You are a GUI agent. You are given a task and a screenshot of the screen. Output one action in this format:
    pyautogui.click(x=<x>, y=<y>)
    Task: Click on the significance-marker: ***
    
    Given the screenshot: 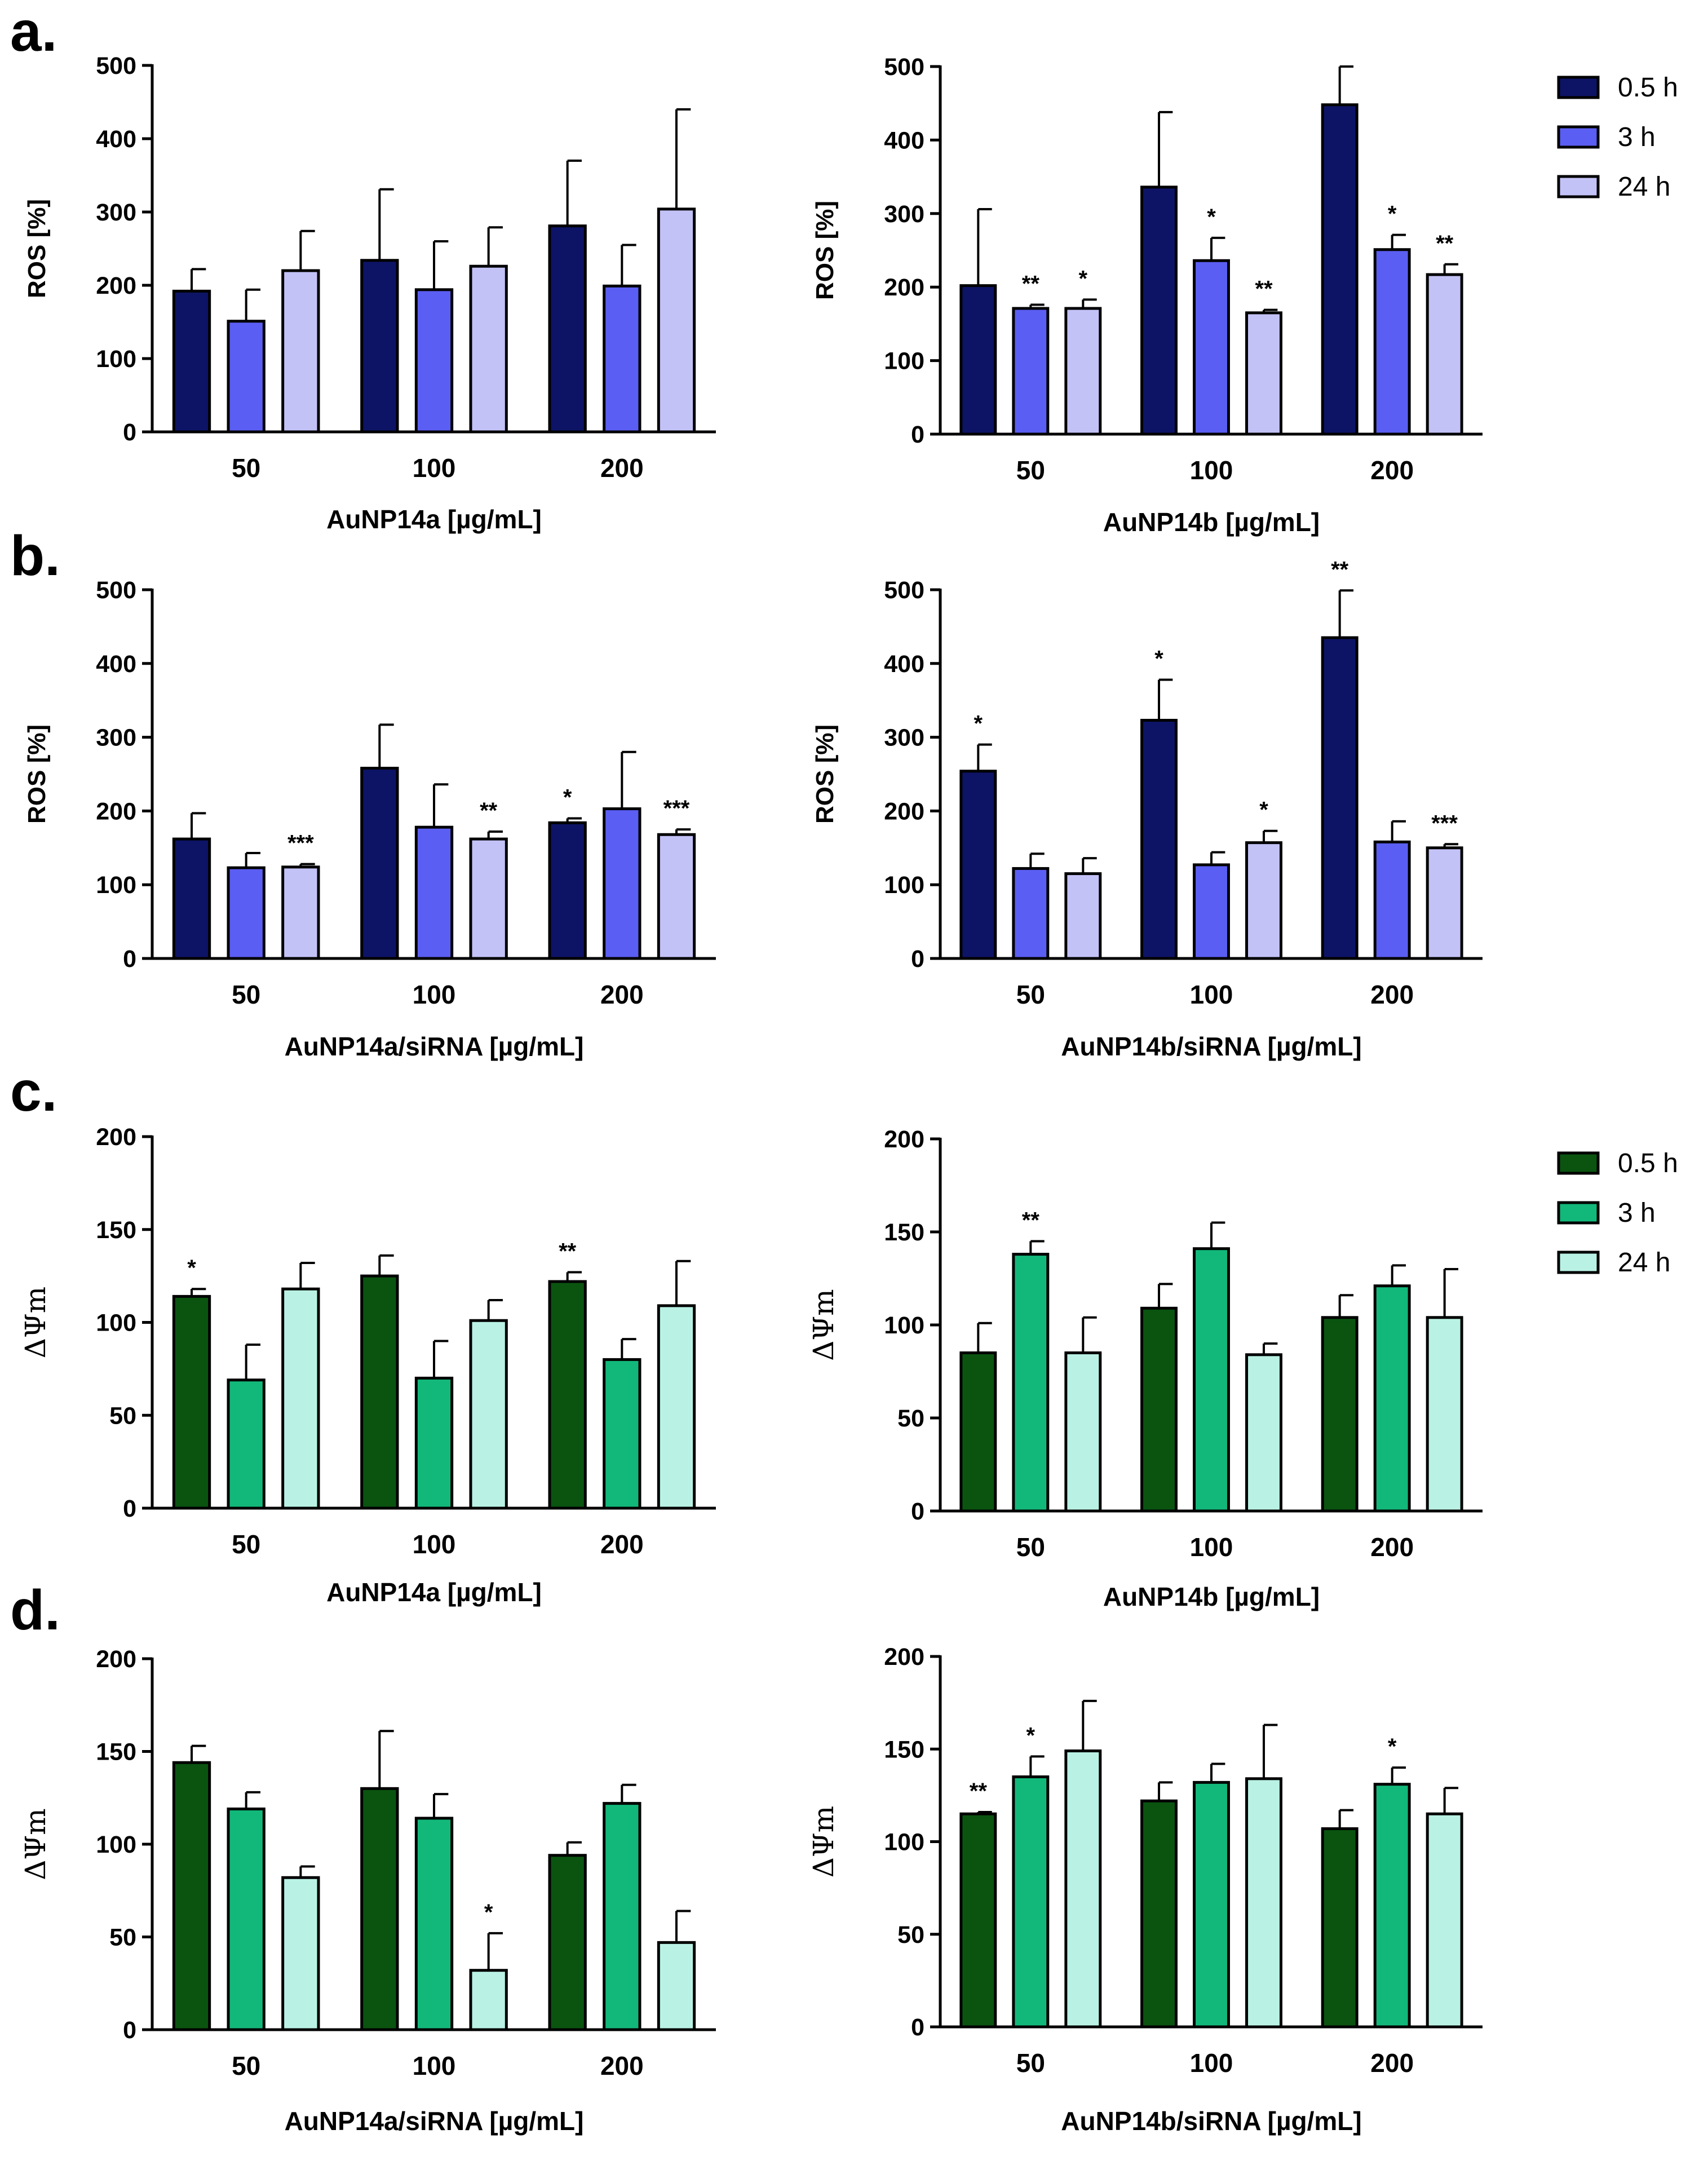 What is the action you would take?
    pyautogui.click(x=1444, y=824)
    